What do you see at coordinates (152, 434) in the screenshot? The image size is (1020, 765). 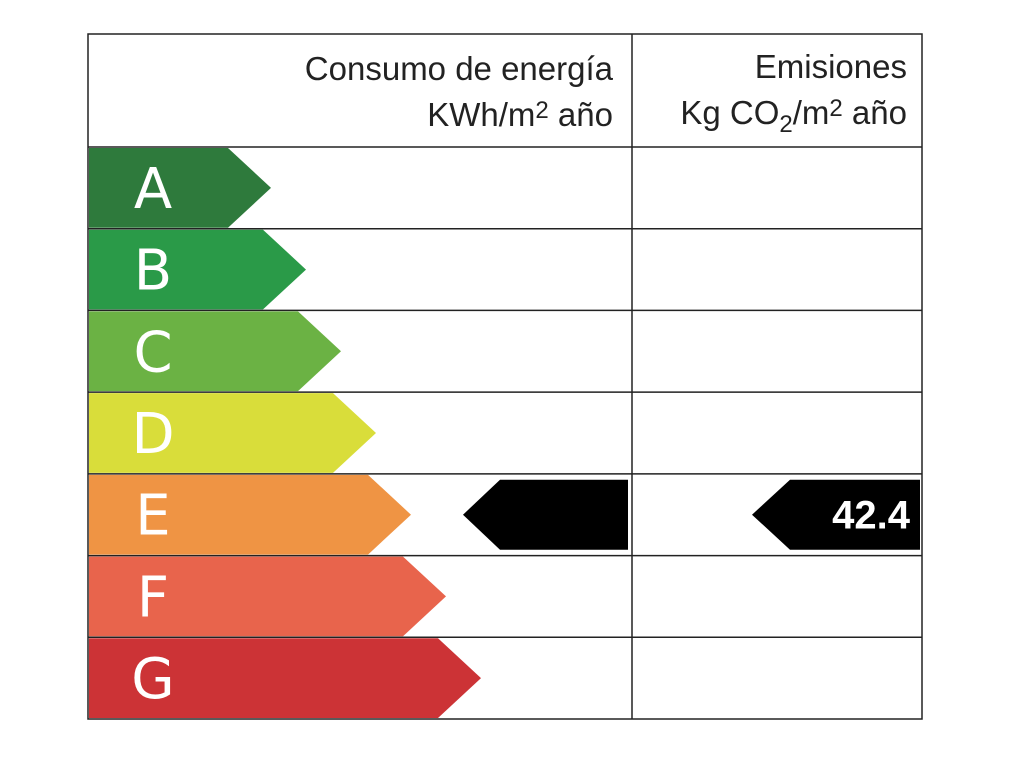 I see `grade-letter: D` at bounding box center [152, 434].